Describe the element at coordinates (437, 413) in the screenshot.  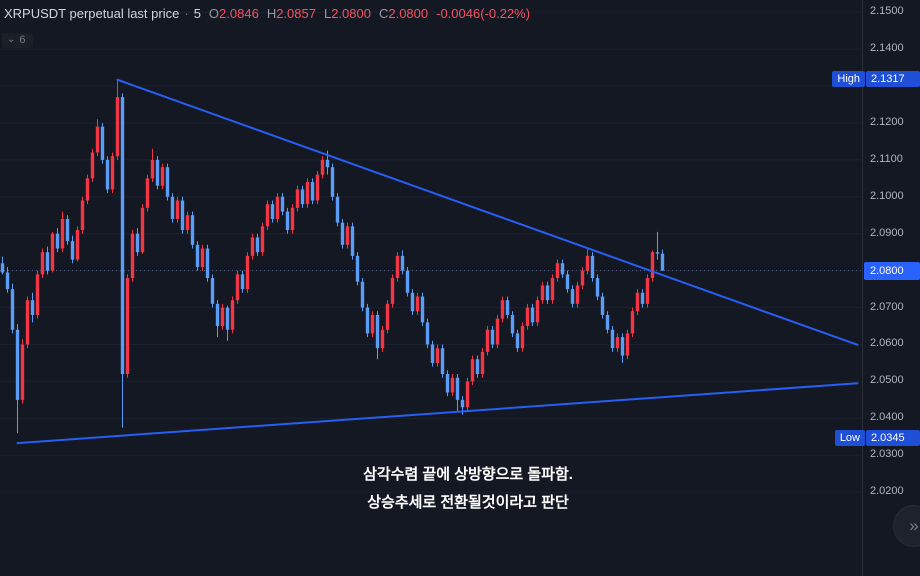
I see `ascending-support-trendline` at that location.